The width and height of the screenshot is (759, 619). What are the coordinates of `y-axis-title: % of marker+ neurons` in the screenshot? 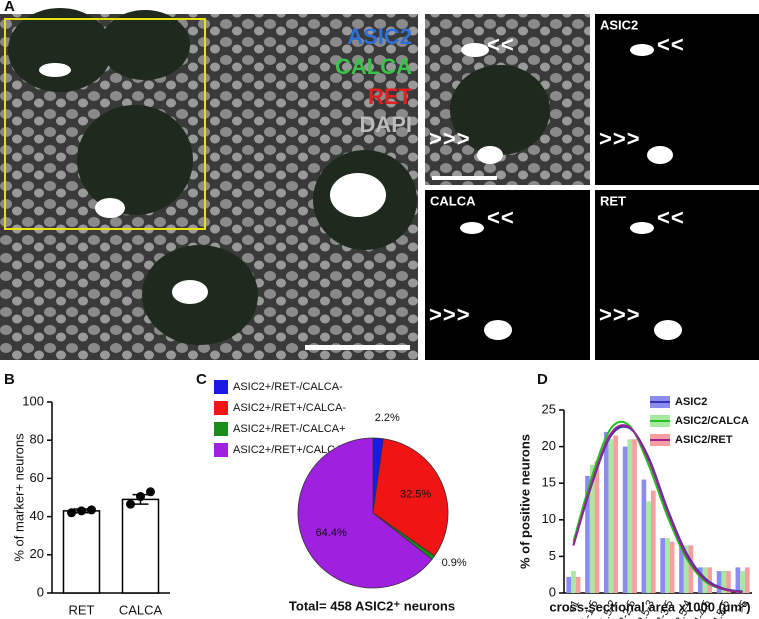 It's located at (18, 497).